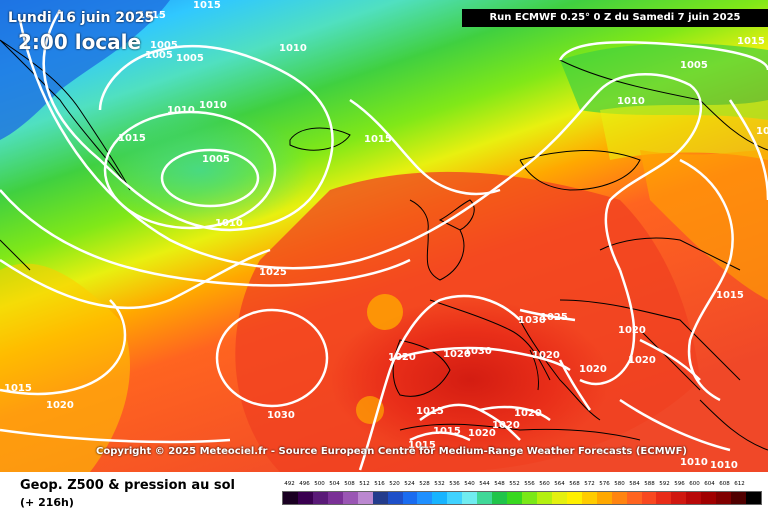 This screenshot has width=768, height=512. I want to click on scale-label: 592, so click(664, 484).